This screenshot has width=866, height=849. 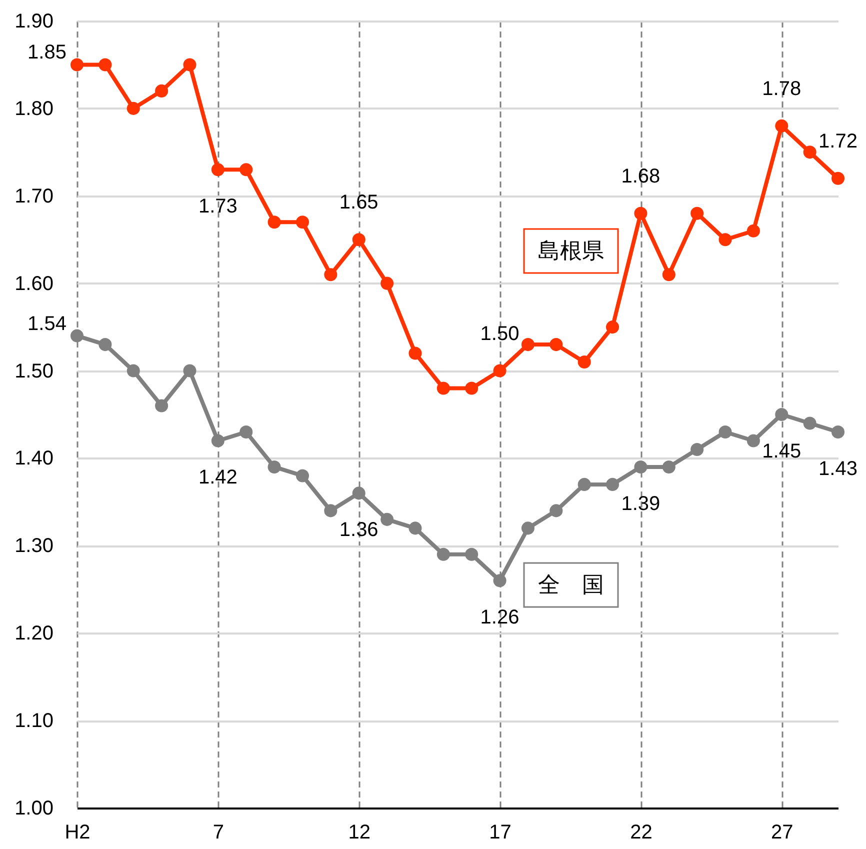 What do you see at coordinates (359, 833) in the screenshot?
I see `x-tick-label: 12` at bounding box center [359, 833].